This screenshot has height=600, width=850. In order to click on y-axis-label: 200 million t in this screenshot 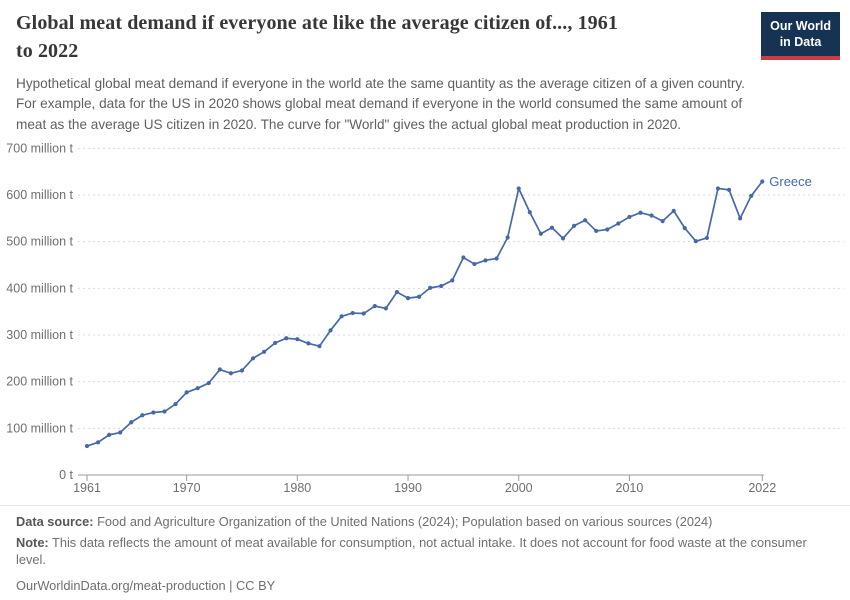, I will do `click(39, 382)`.